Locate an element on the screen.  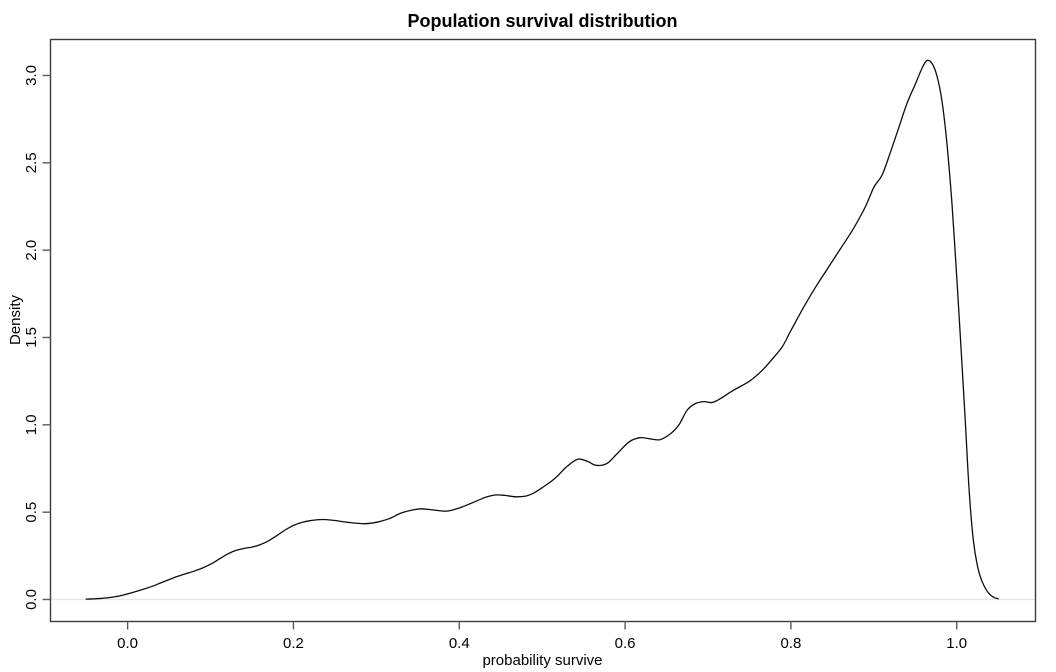
x-tick-label: 0.4 is located at coordinates (459, 643).